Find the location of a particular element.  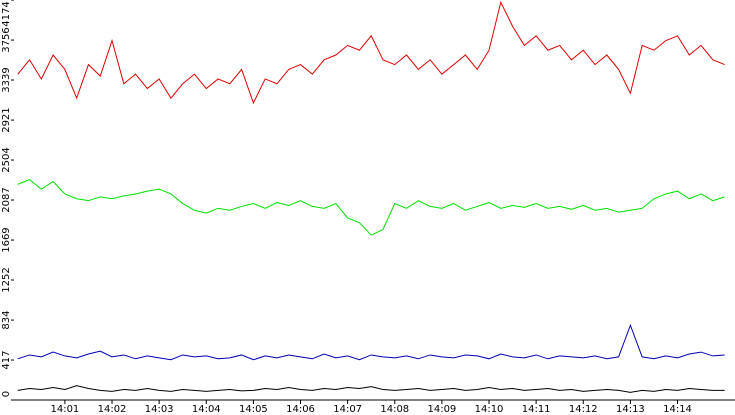

y-tick-label: 1252 is located at coordinates (6, 279).